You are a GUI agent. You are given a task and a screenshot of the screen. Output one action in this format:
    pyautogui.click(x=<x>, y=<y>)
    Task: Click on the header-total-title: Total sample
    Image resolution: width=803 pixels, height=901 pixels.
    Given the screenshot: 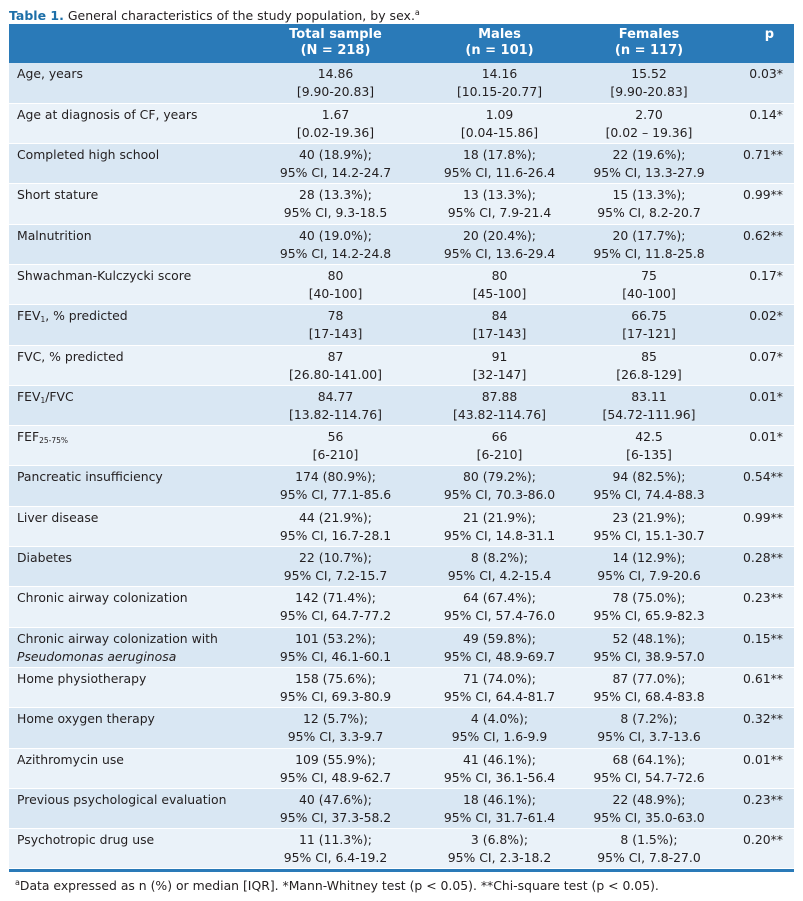 What is the action you would take?
    pyautogui.click(x=335, y=34)
    